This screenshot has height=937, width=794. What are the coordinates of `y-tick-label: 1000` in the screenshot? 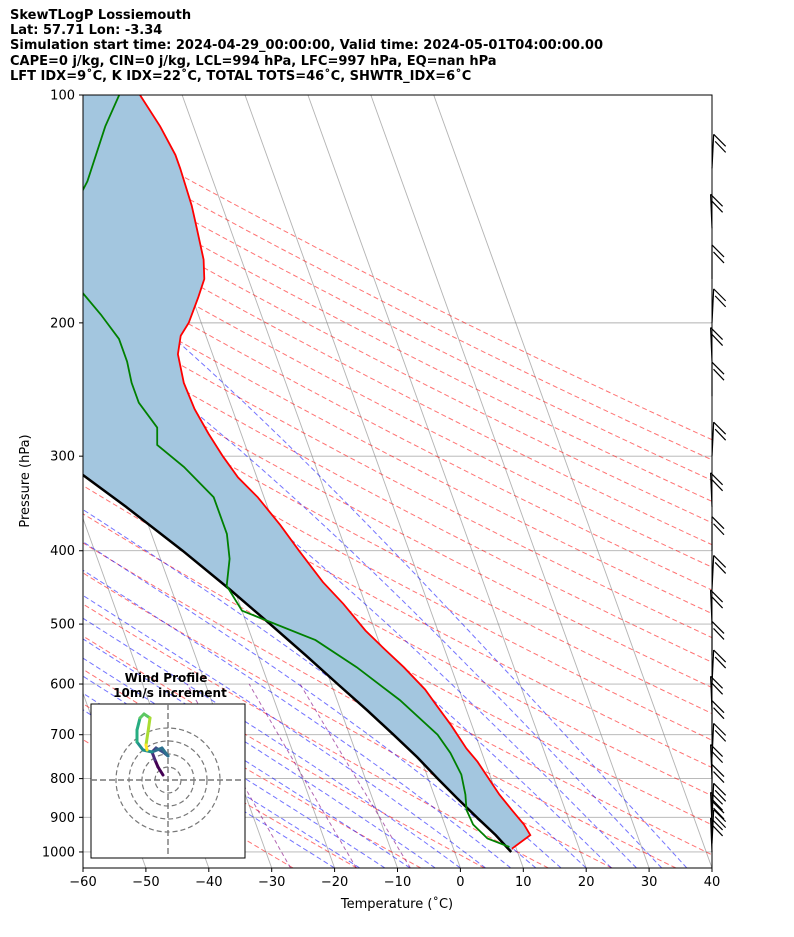 It's located at (58, 852).